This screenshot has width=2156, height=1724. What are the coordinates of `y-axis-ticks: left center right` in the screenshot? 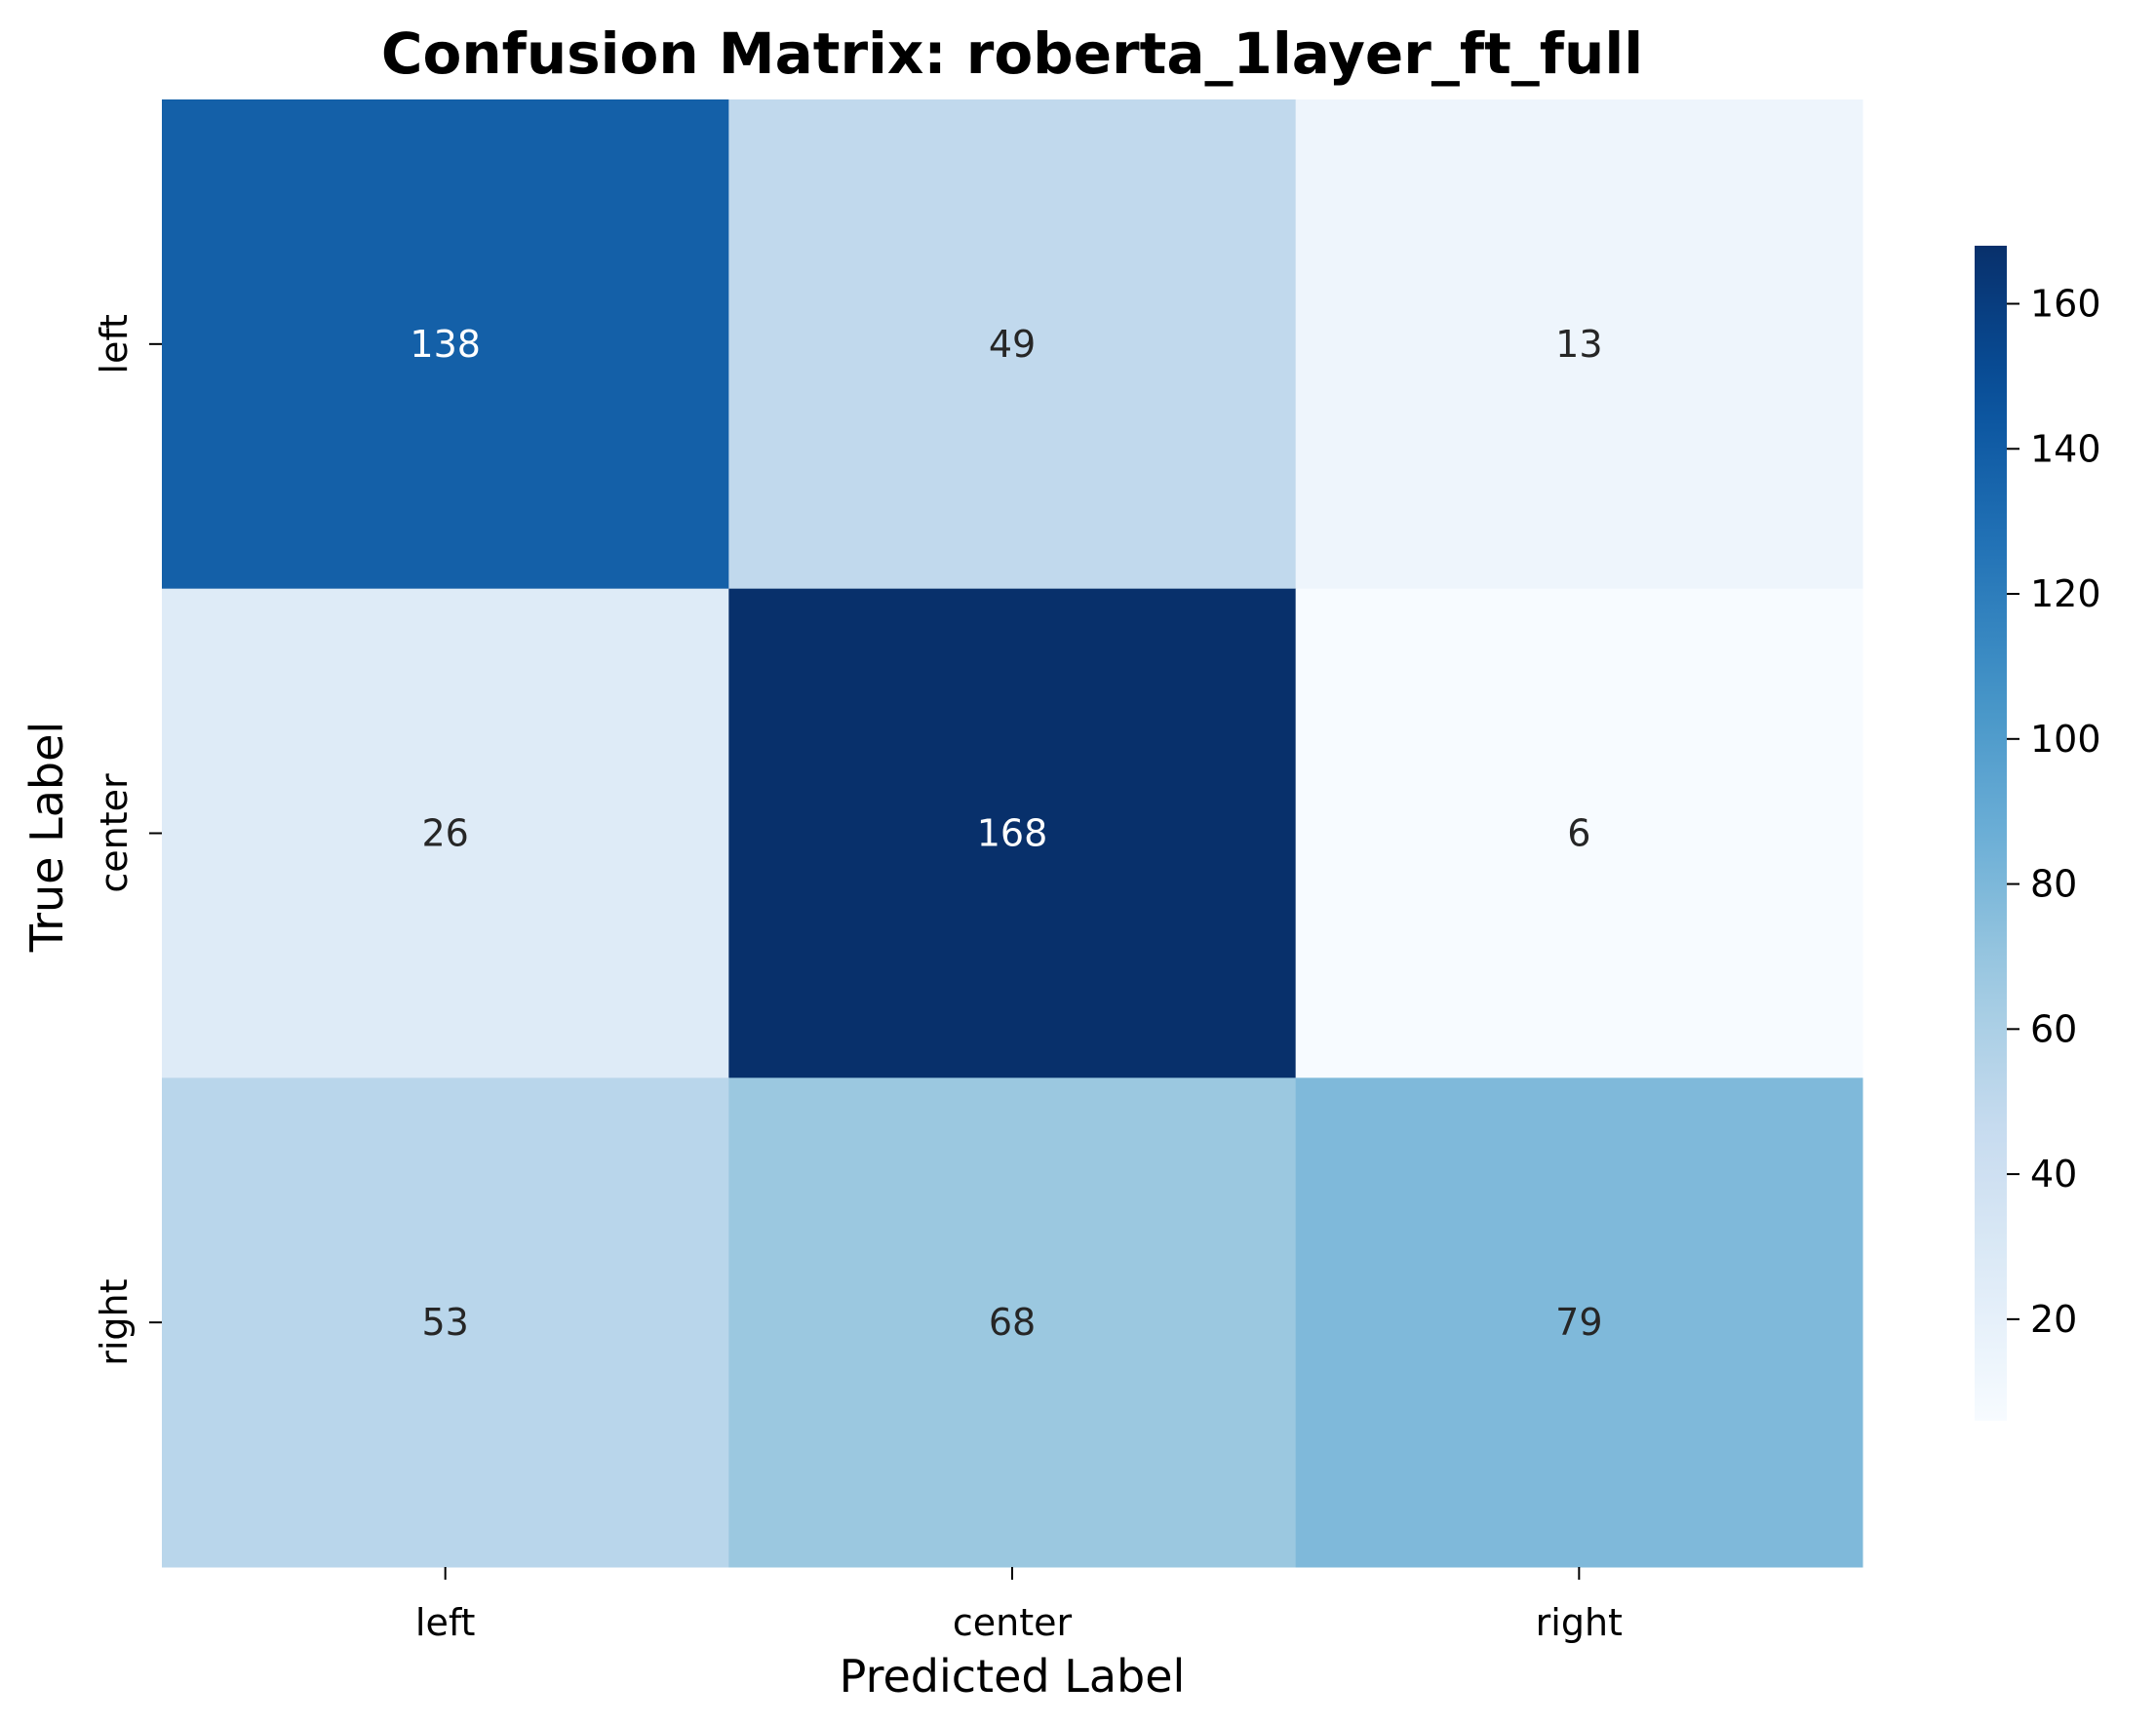 It's located at (127, 840).